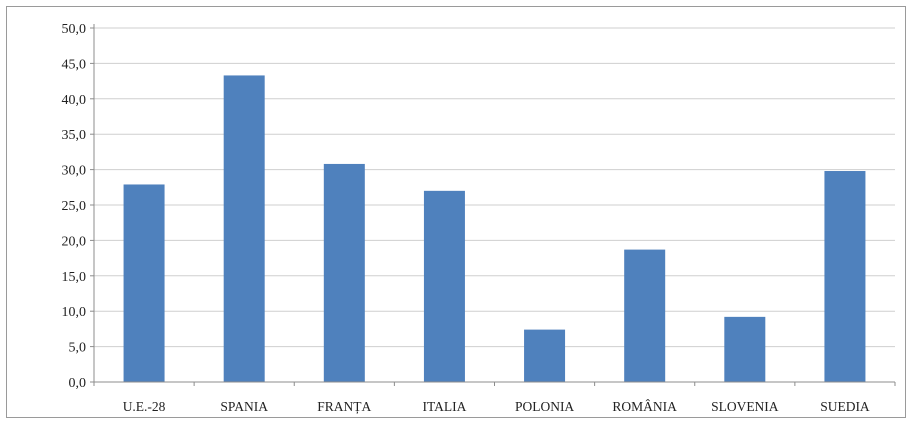 The image size is (913, 426). Describe the element at coordinates (74, 241) in the screenshot. I see `y-tick-label: 20,0` at that location.